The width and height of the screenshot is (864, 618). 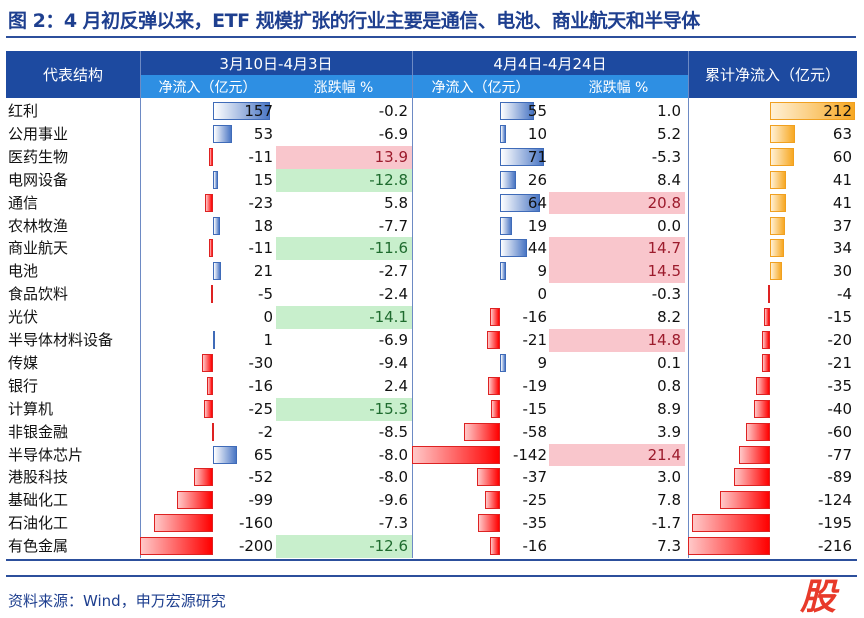 What do you see at coordinates (840, 454) in the screenshot?
I see `cumulative-value: -77` at bounding box center [840, 454].